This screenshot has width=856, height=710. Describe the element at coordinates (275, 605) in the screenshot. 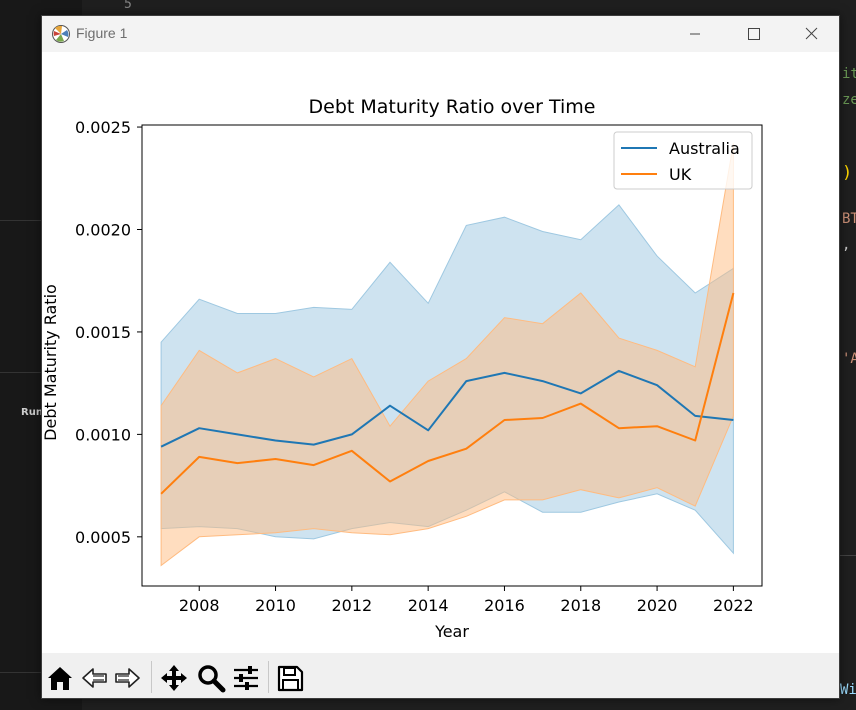

I see `x-tick-label: 2010` at that location.